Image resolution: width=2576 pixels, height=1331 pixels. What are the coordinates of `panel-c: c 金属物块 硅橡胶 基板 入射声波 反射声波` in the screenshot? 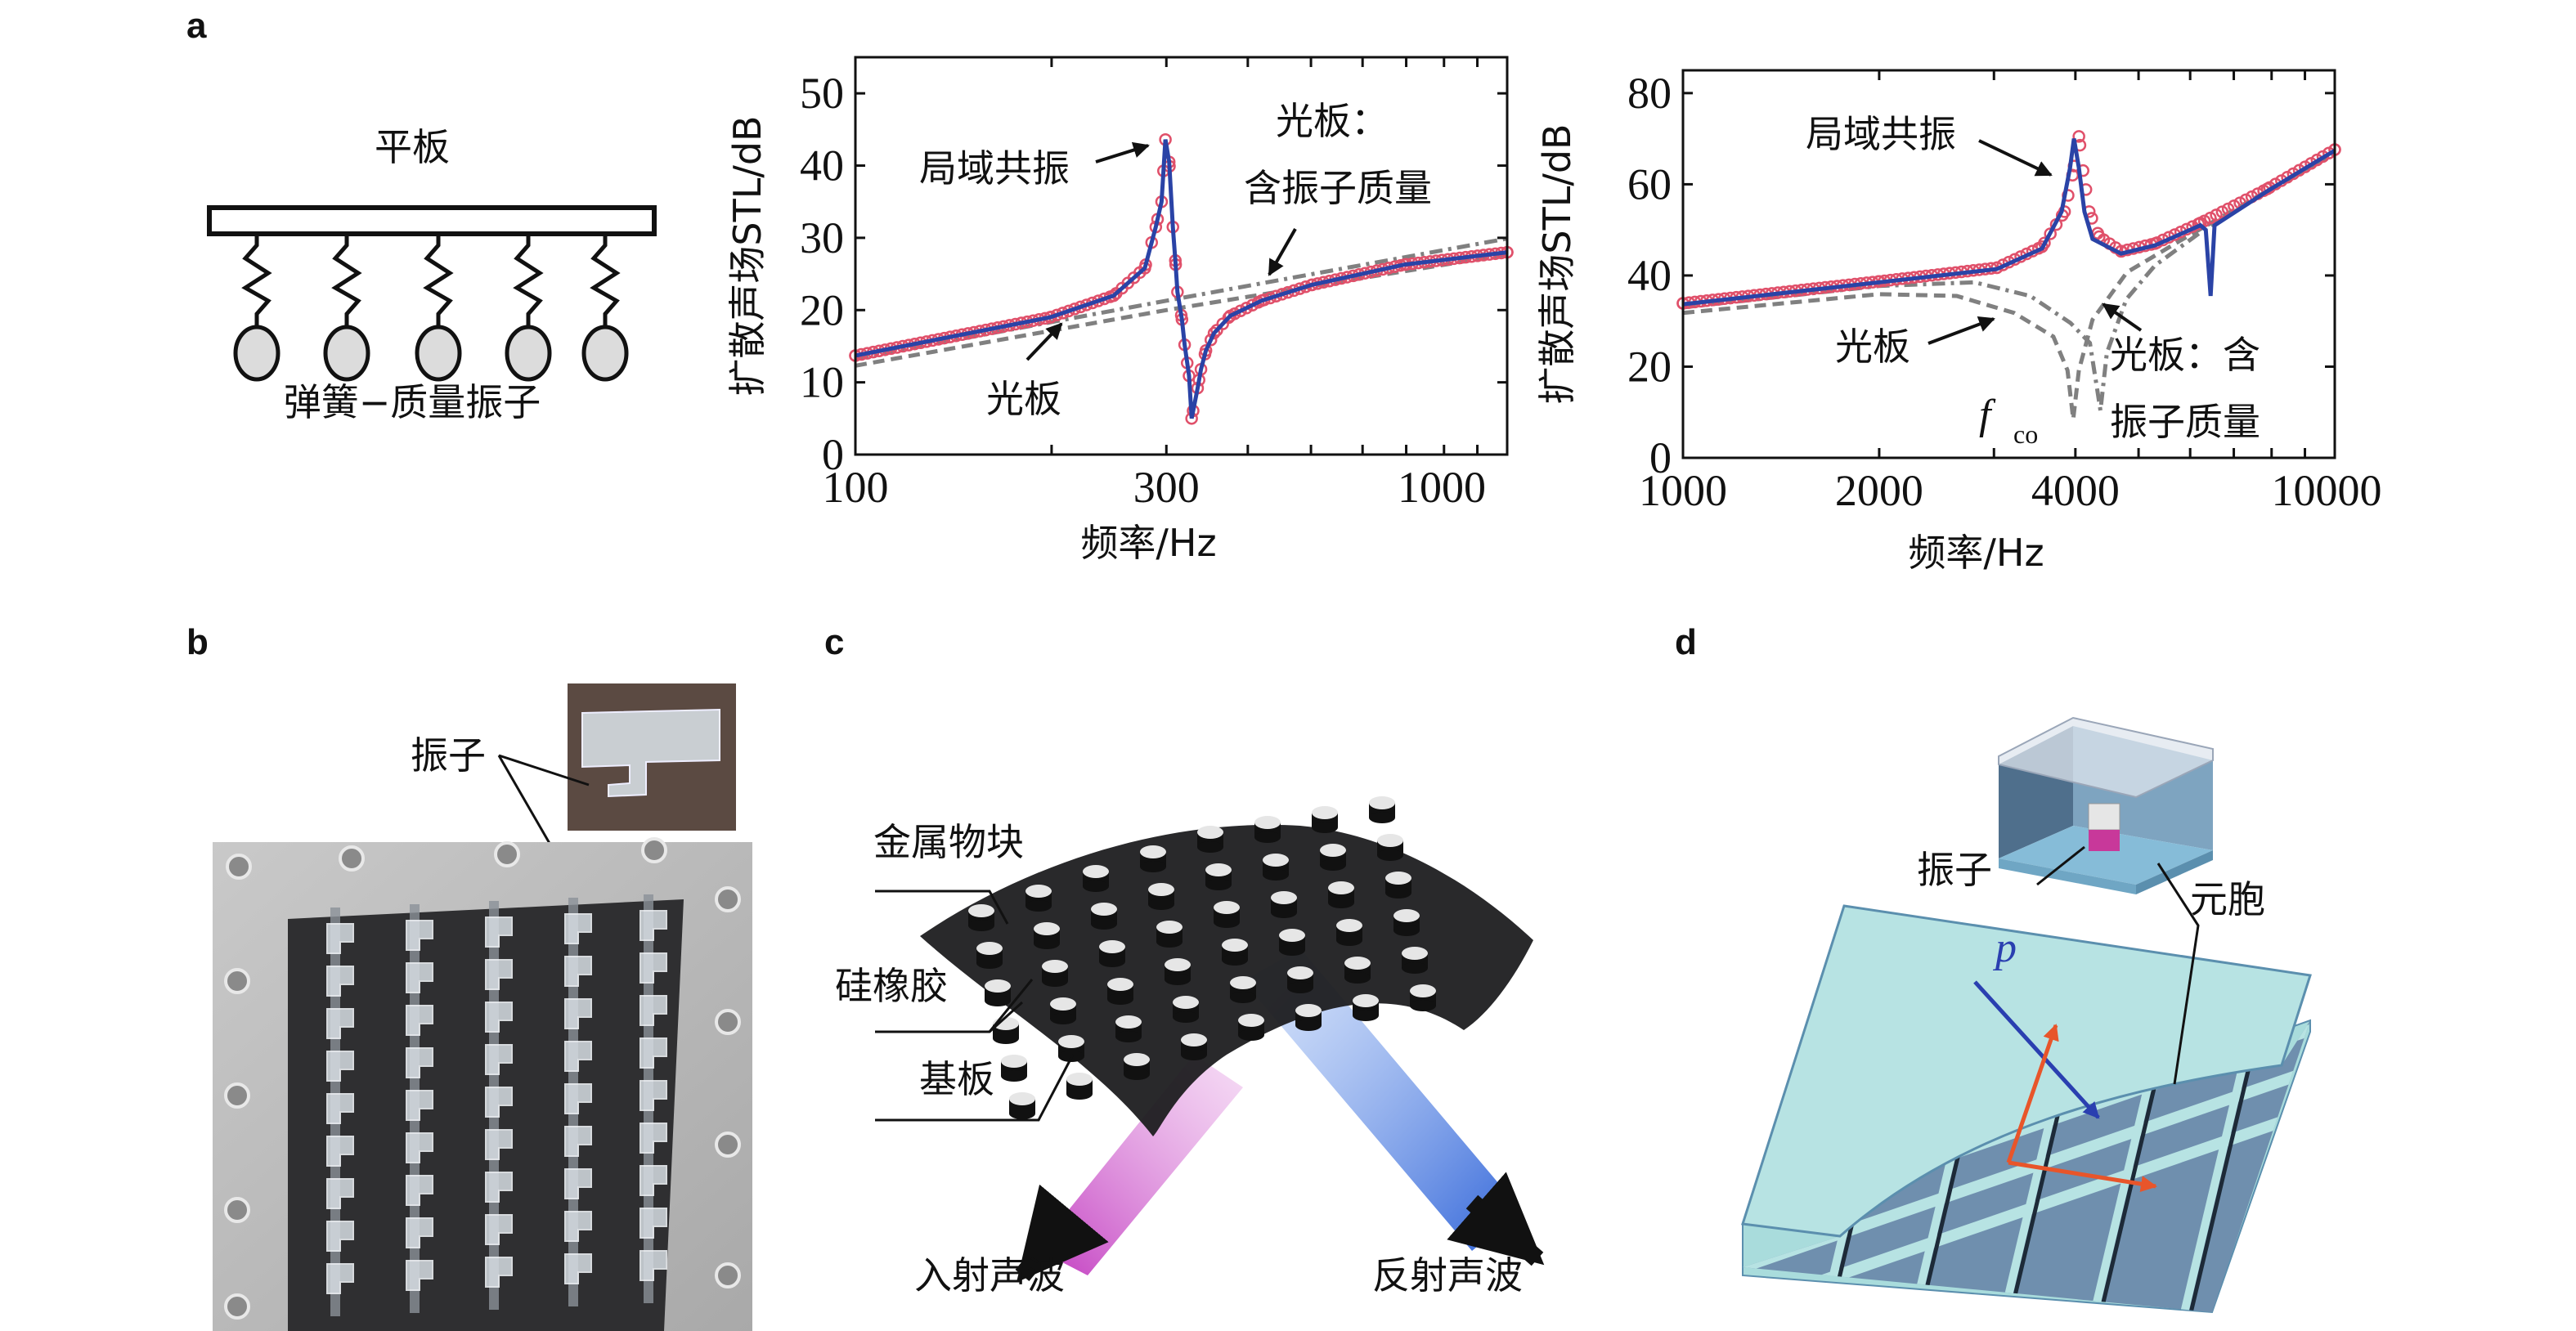 It's located at (1184, 959).